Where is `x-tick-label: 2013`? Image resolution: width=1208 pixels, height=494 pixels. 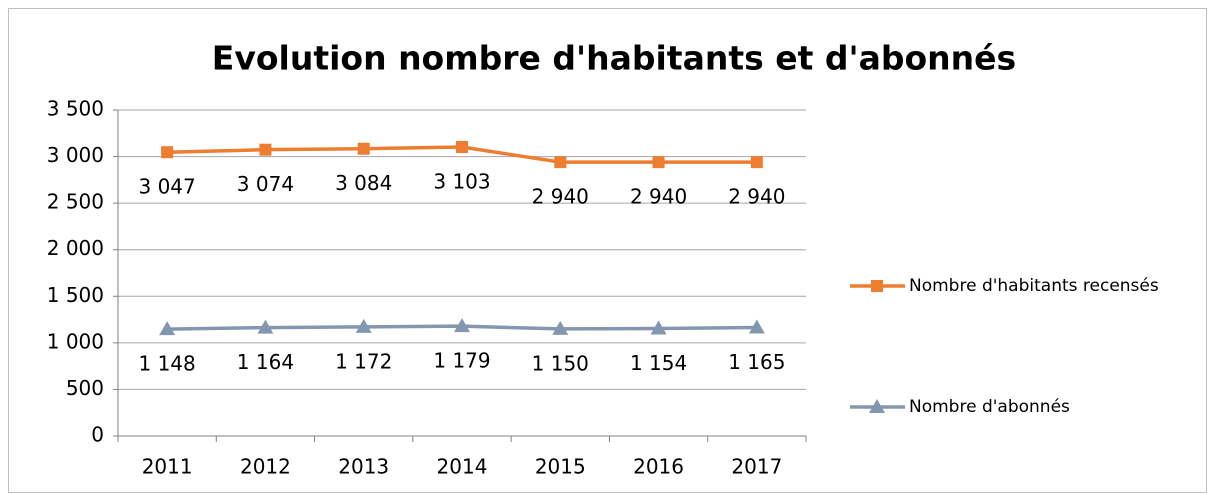 x-tick-label: 2013 is located at coordinates (363, 467).